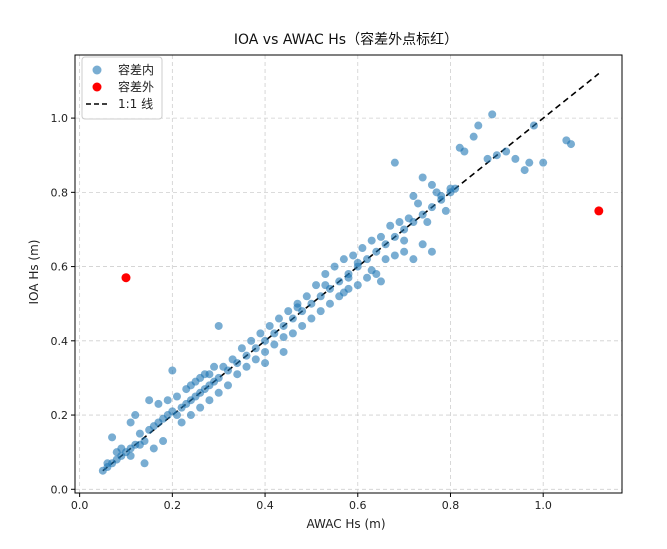 The width and height of the screenshot is (667, 549). I want to click on legend-label-out-tolerance: 容差外, so click(136, 86).